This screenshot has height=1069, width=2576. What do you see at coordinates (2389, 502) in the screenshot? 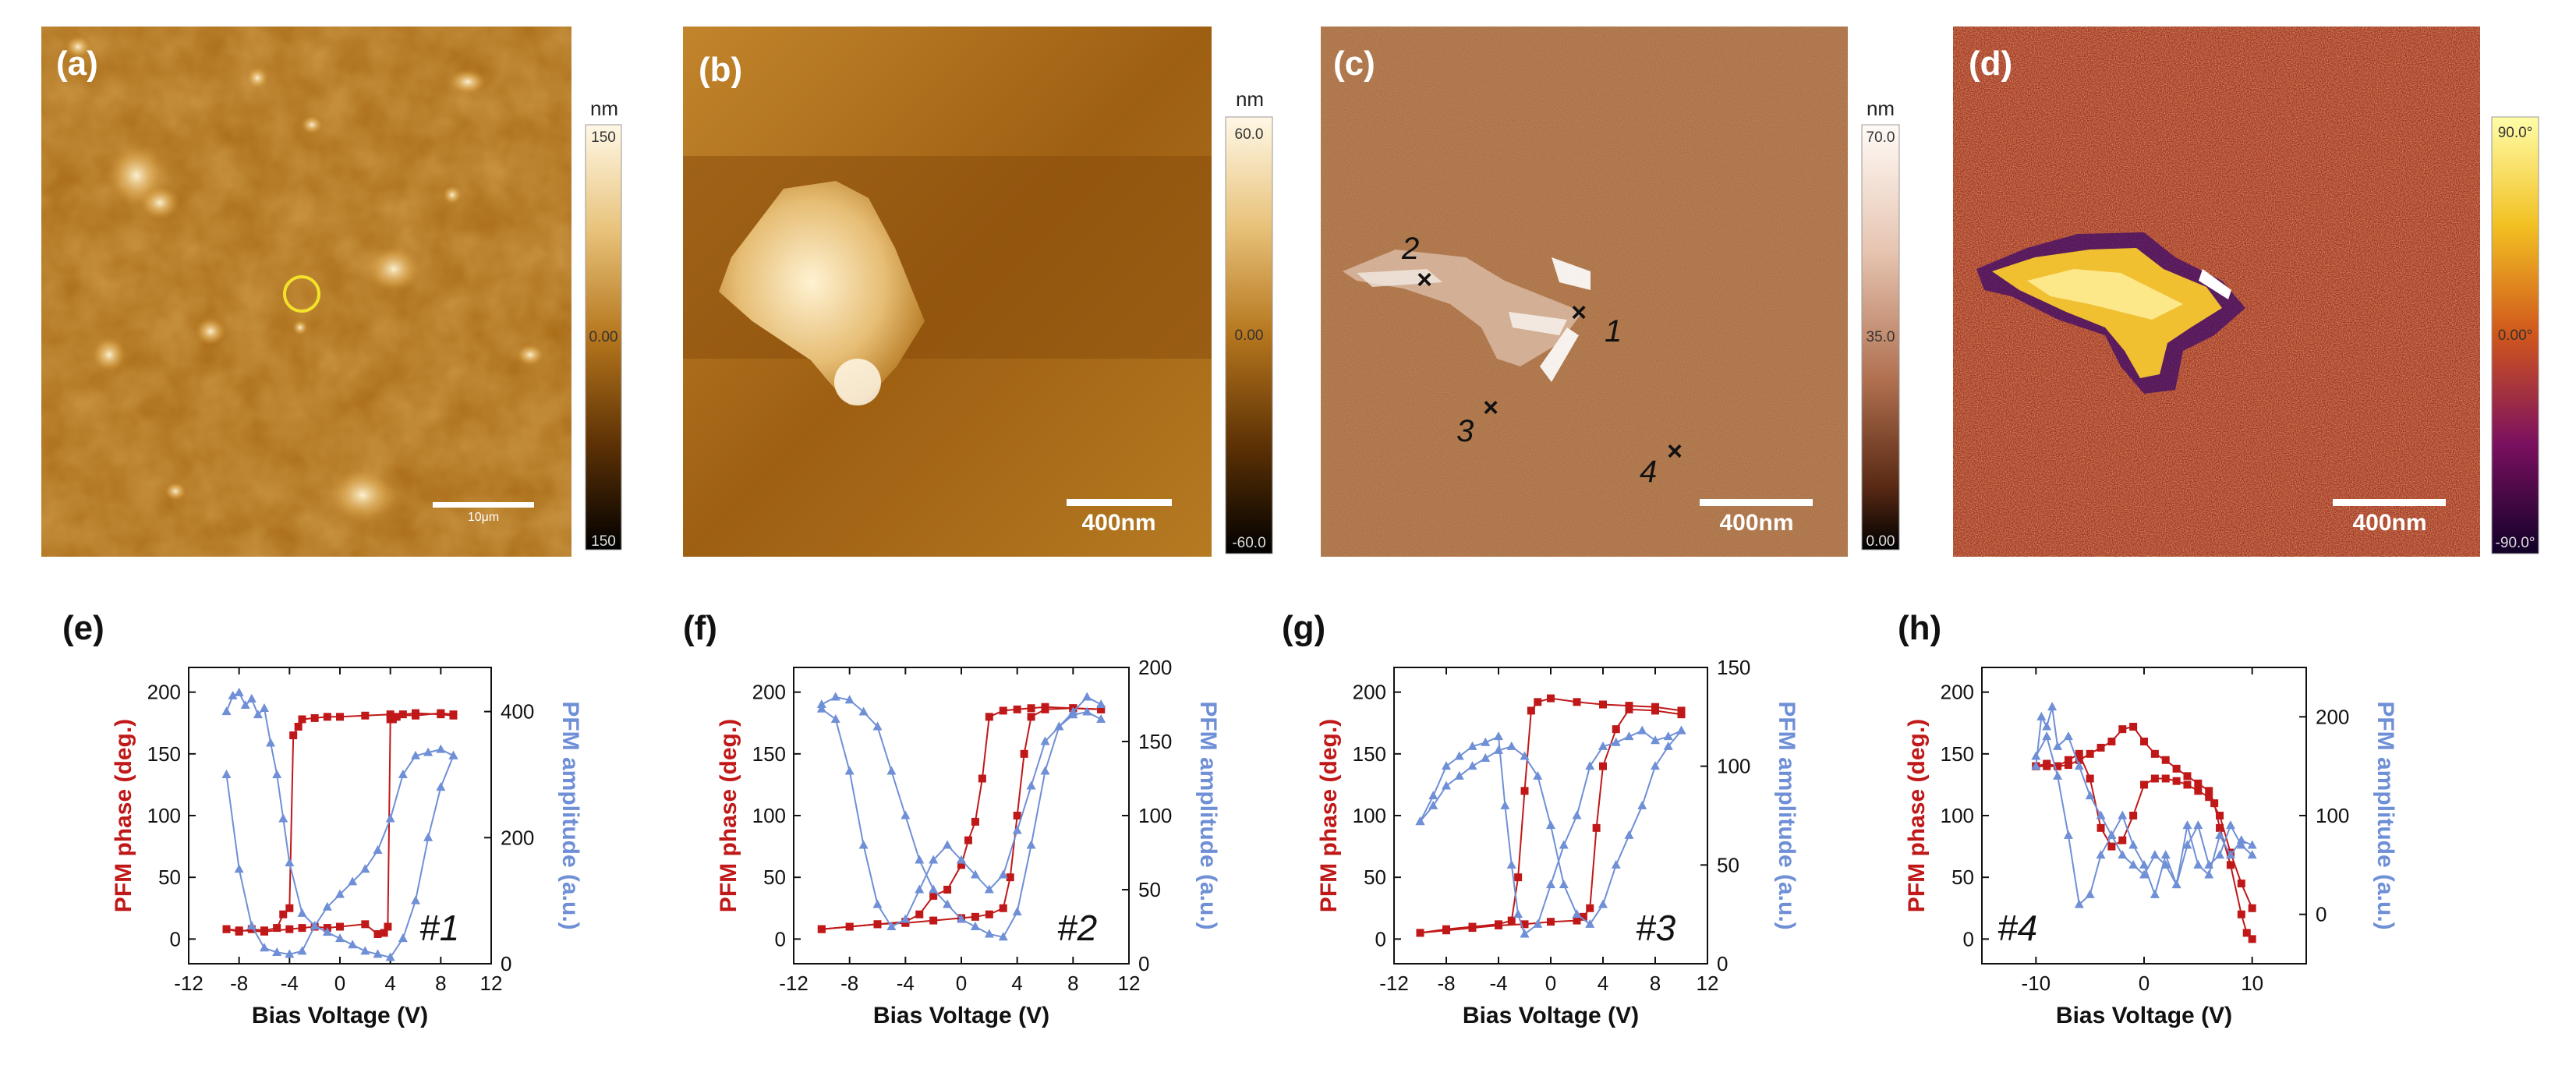
I see `scalebar-d` at bounding box center [2389, 502].